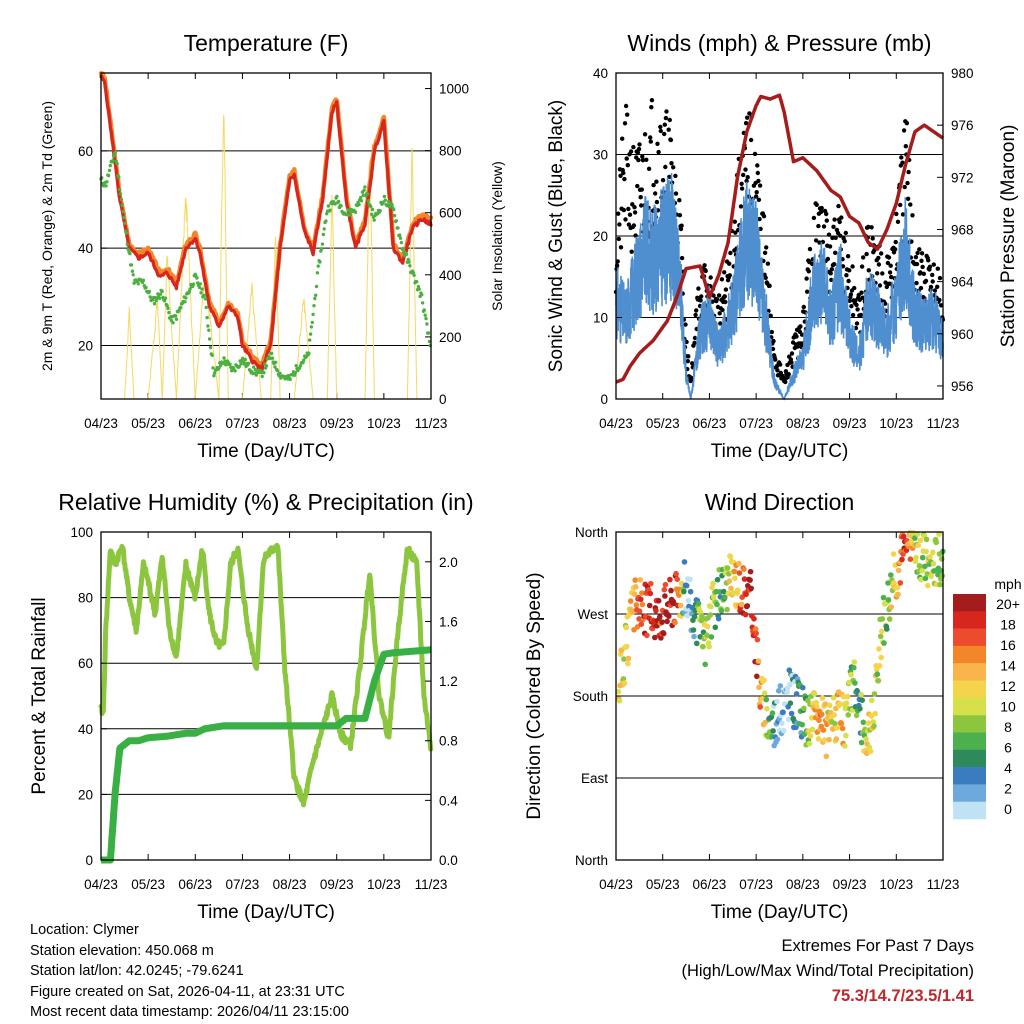 The width and height of the screenshot is (1024, 1024). What do you see at coordinates (1008, 666) in the screenshot?
I see `colorbar-label: 14` at bounding box center [1008, 666].